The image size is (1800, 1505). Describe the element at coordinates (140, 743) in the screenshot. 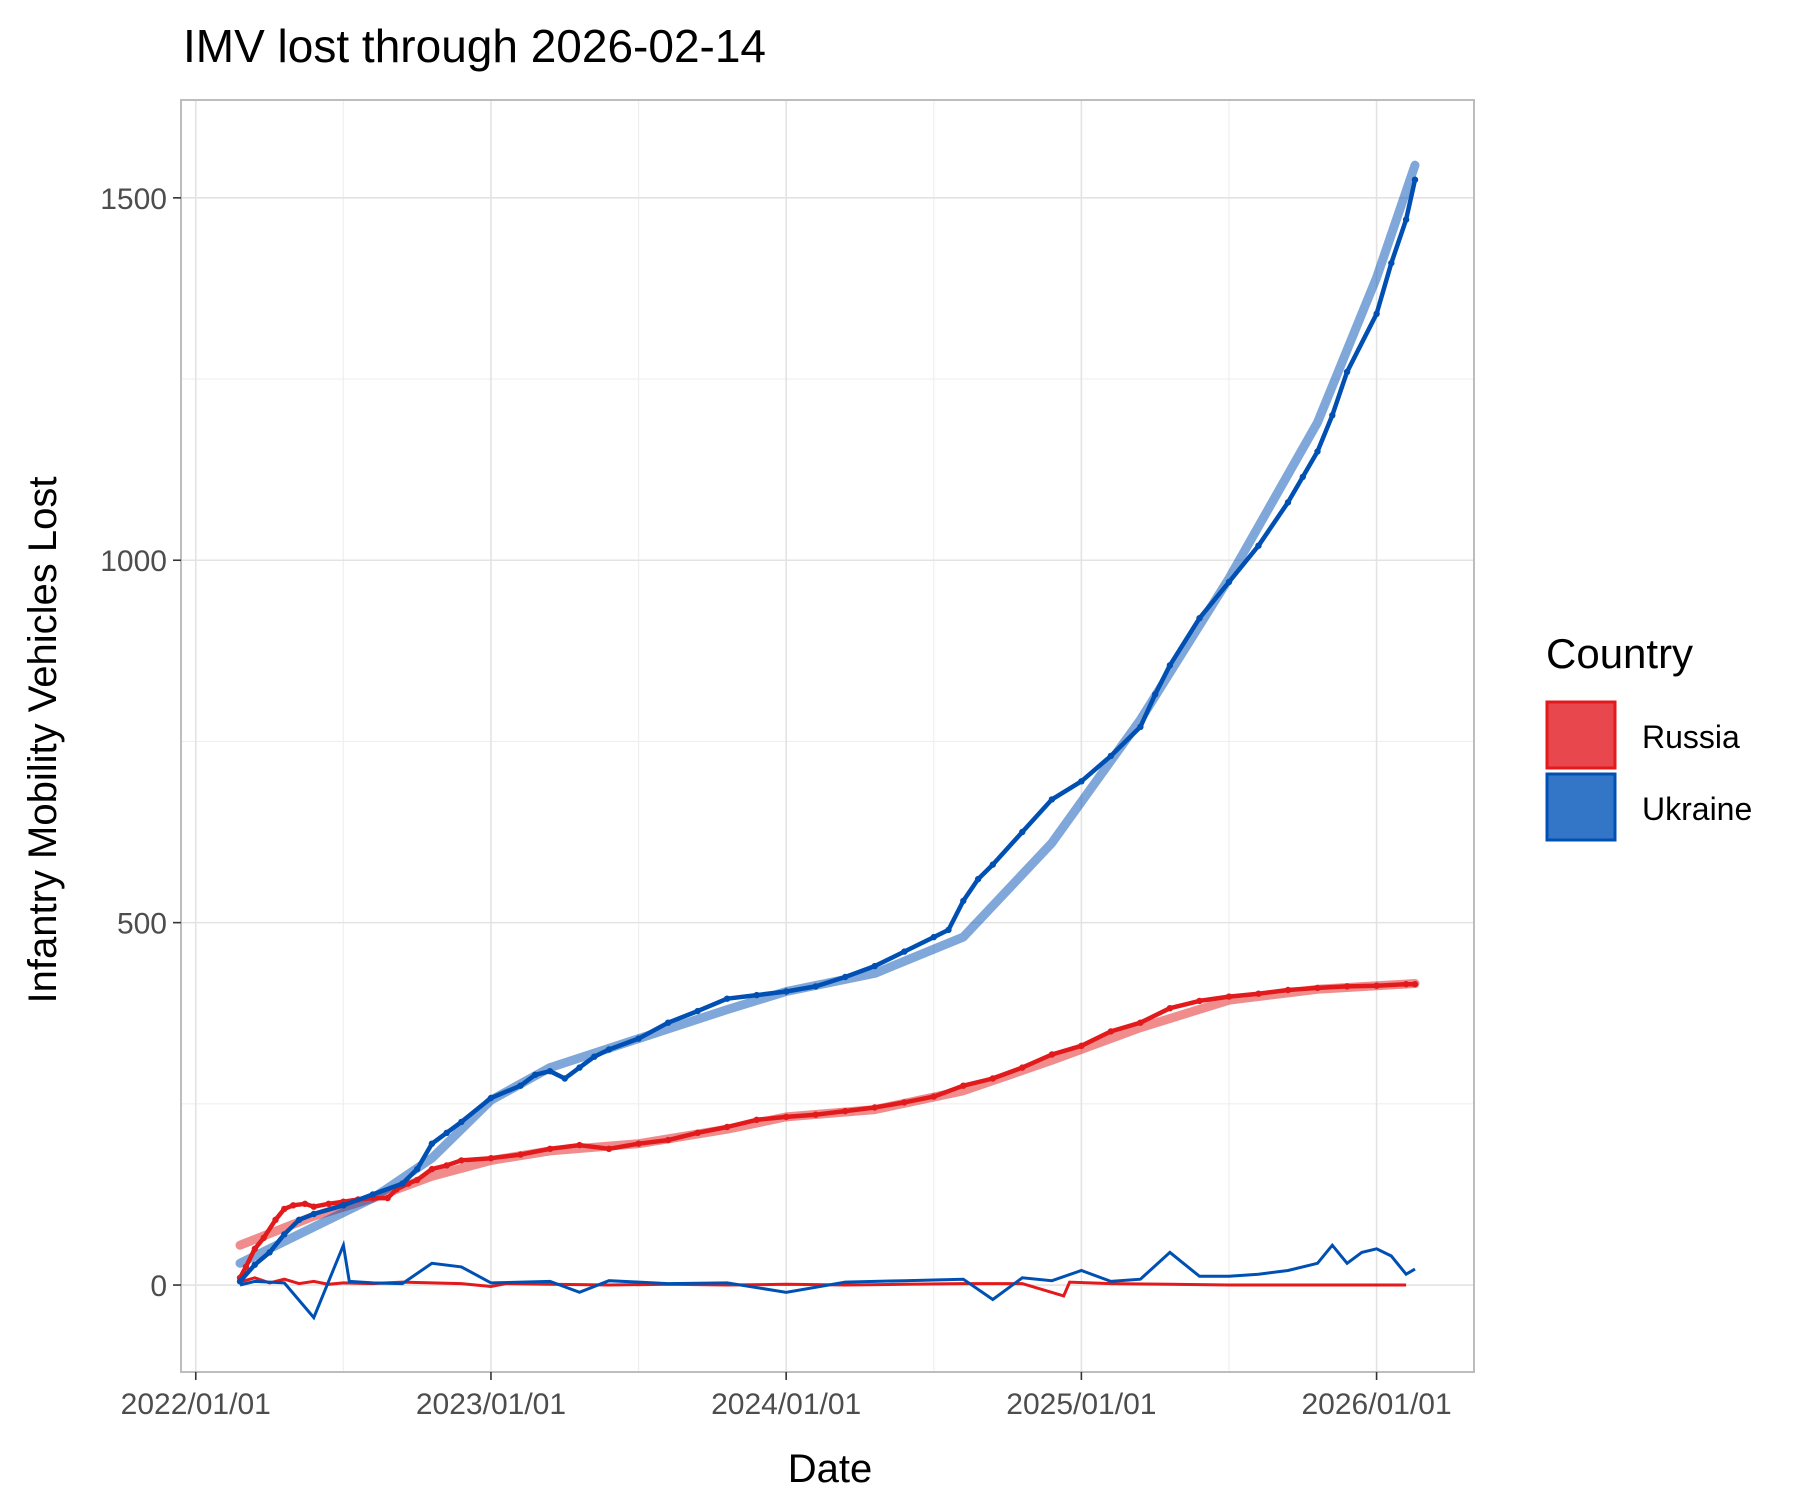

I see `y-axis: 0 500 1000 1500` at that location.